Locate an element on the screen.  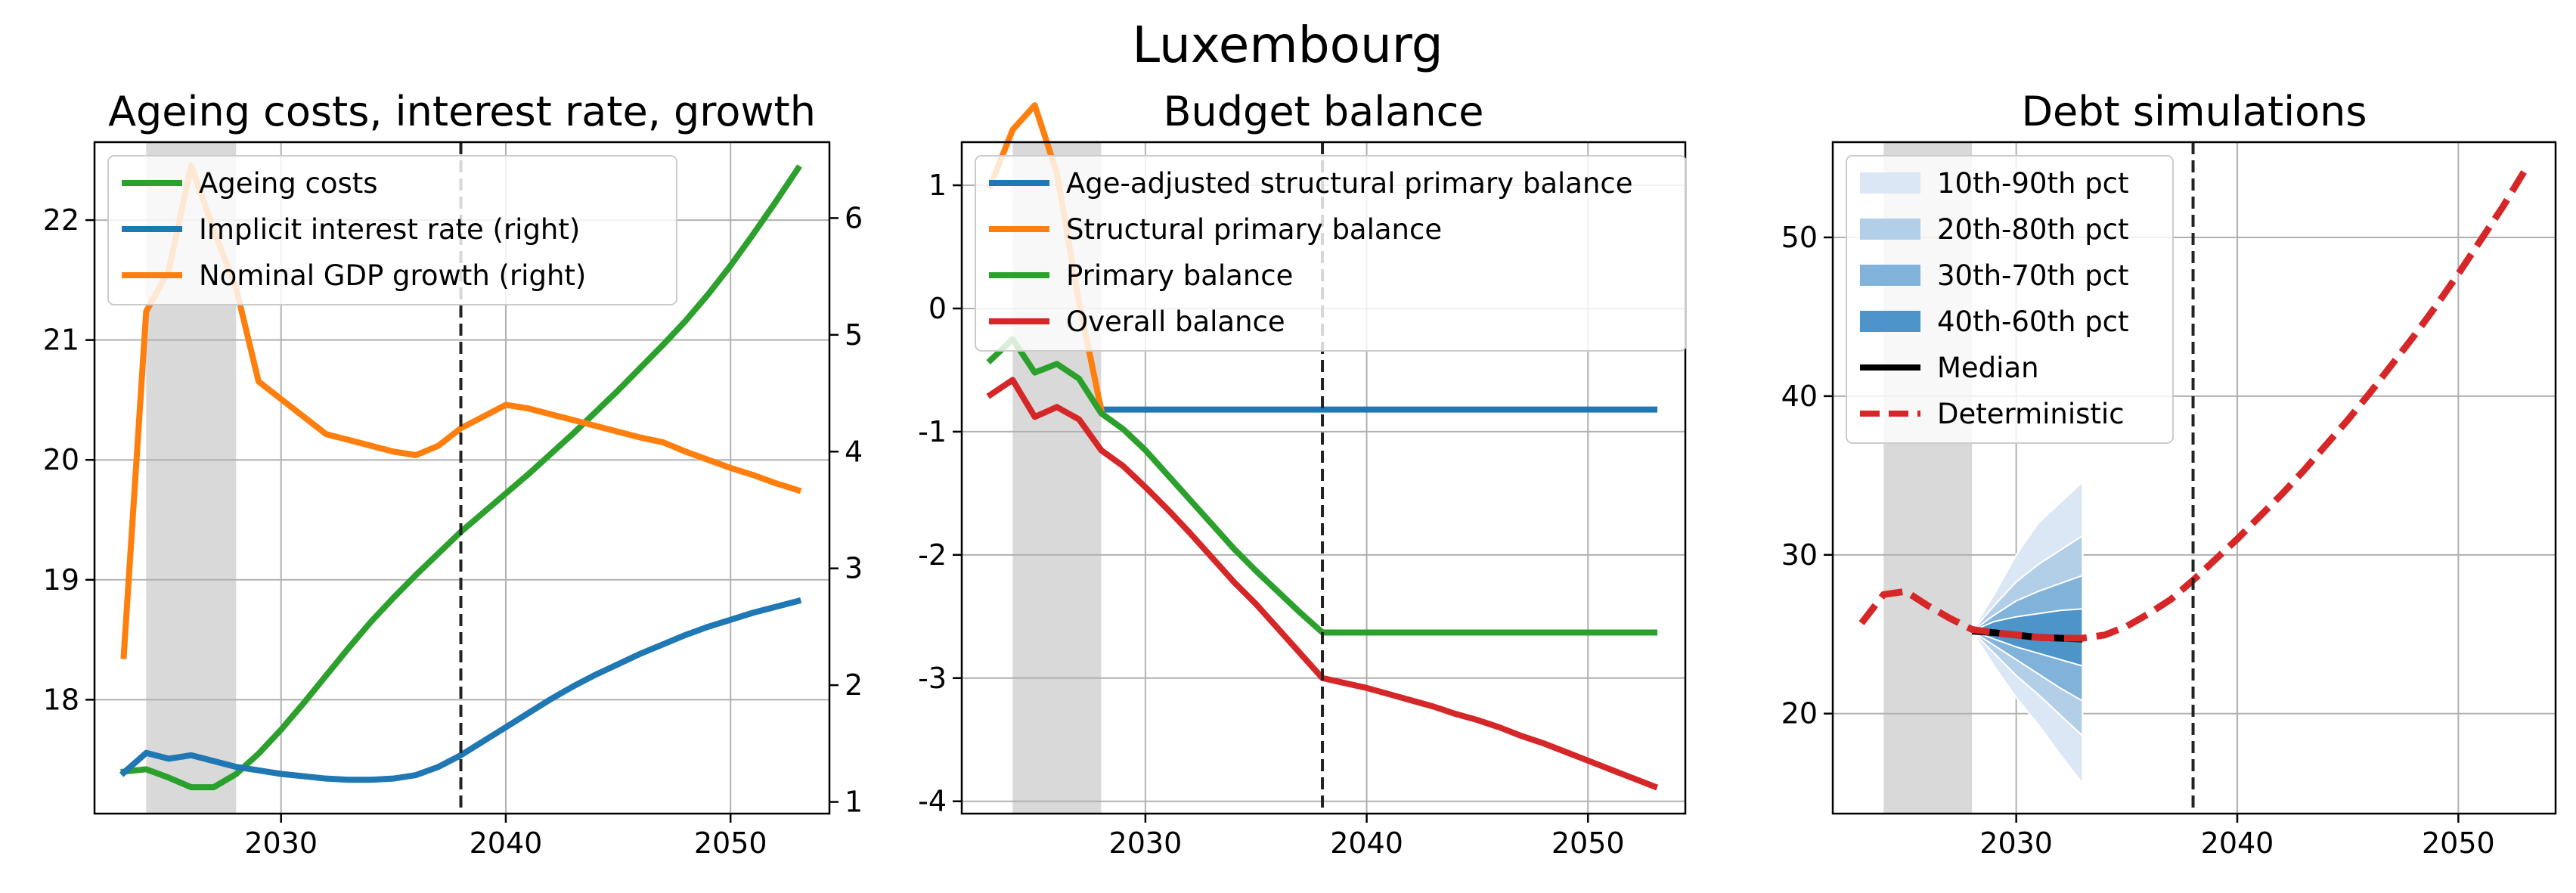
series-primary-balance is located at coordinates (1322, 486).